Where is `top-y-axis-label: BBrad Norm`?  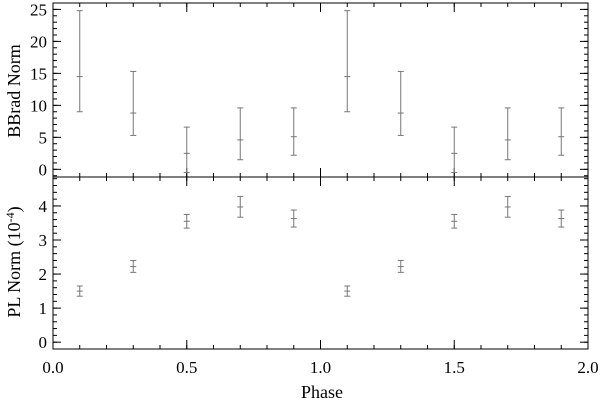 top-y-axis-label: BBrad Norm is located at coordinates (14, 91).